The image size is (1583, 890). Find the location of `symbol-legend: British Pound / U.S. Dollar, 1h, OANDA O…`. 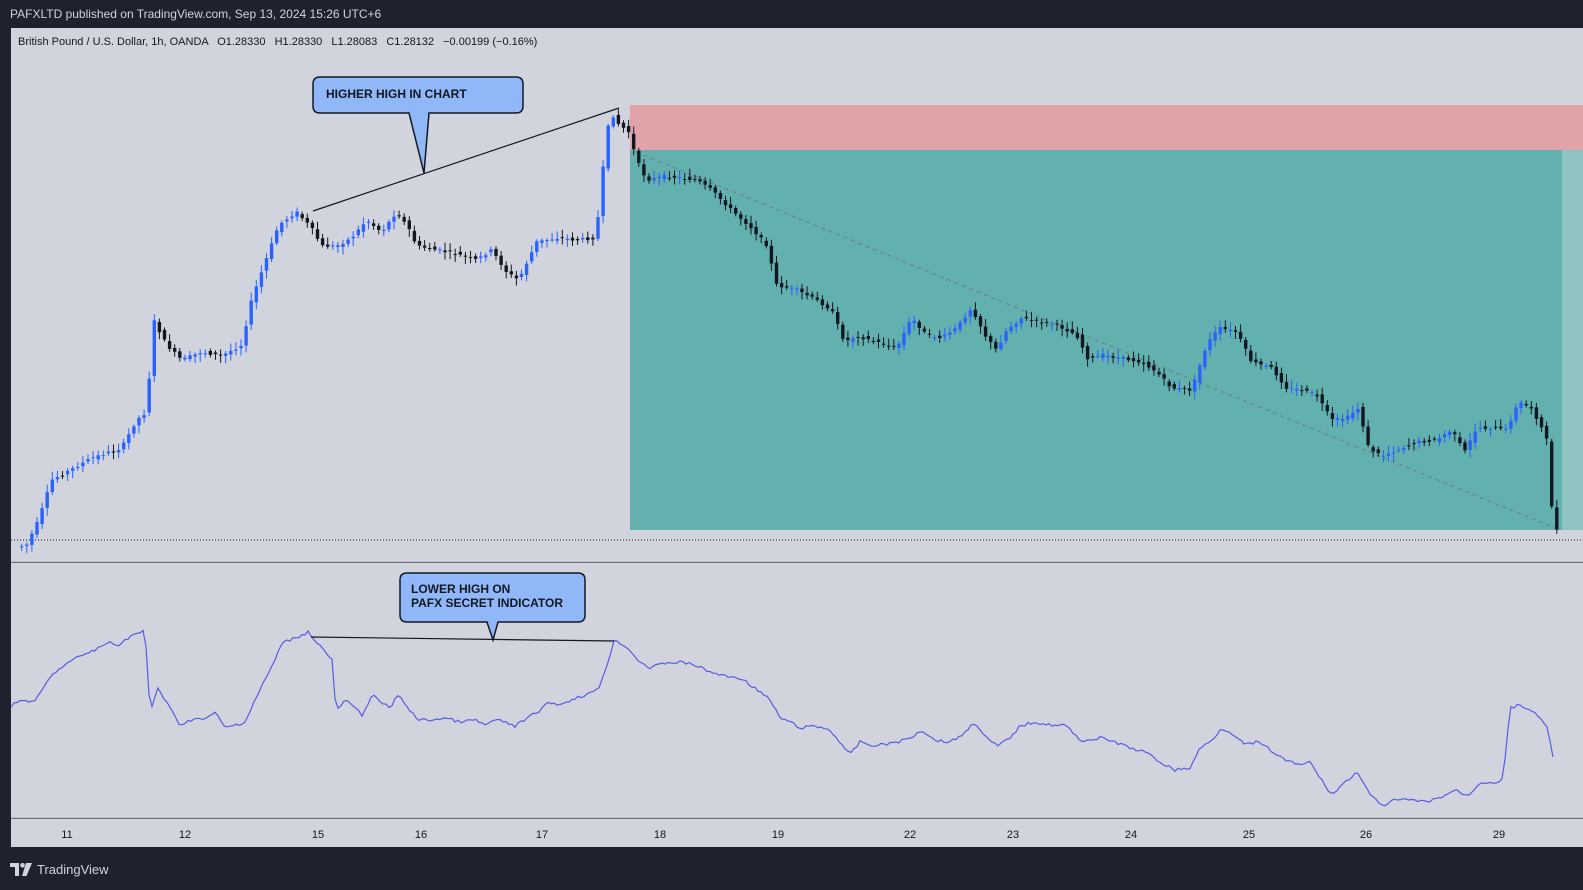

symbol-legend: British Pound / U.S. Dollar, 1h, OANDA O… is located at coordinates (277, 42).